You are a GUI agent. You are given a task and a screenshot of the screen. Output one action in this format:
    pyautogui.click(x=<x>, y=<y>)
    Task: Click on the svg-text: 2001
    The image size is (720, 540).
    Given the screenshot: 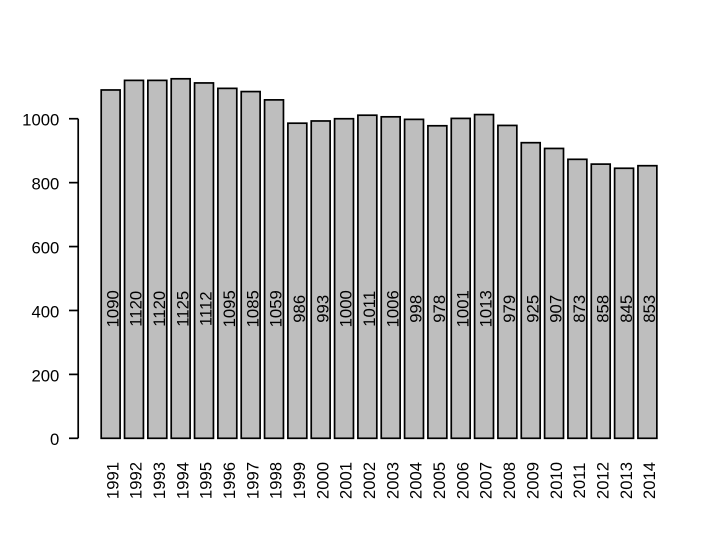 What is the action you would take?
    pyautogui.click(x=346, y=480)
    